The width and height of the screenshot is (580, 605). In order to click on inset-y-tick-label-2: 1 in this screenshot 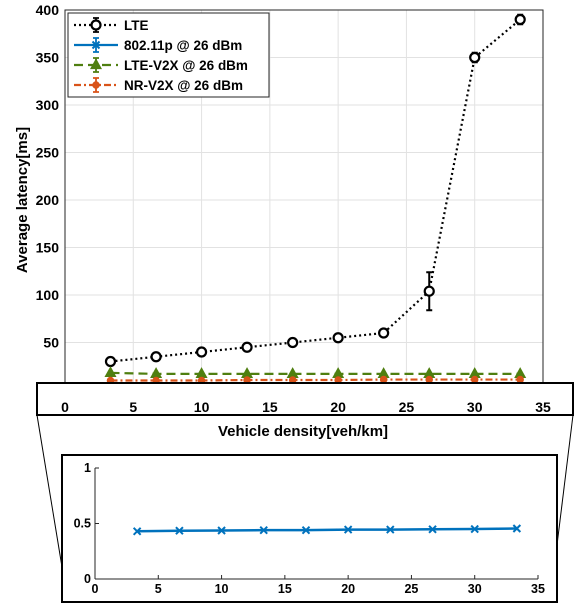, I will do `click(87, 468)`.